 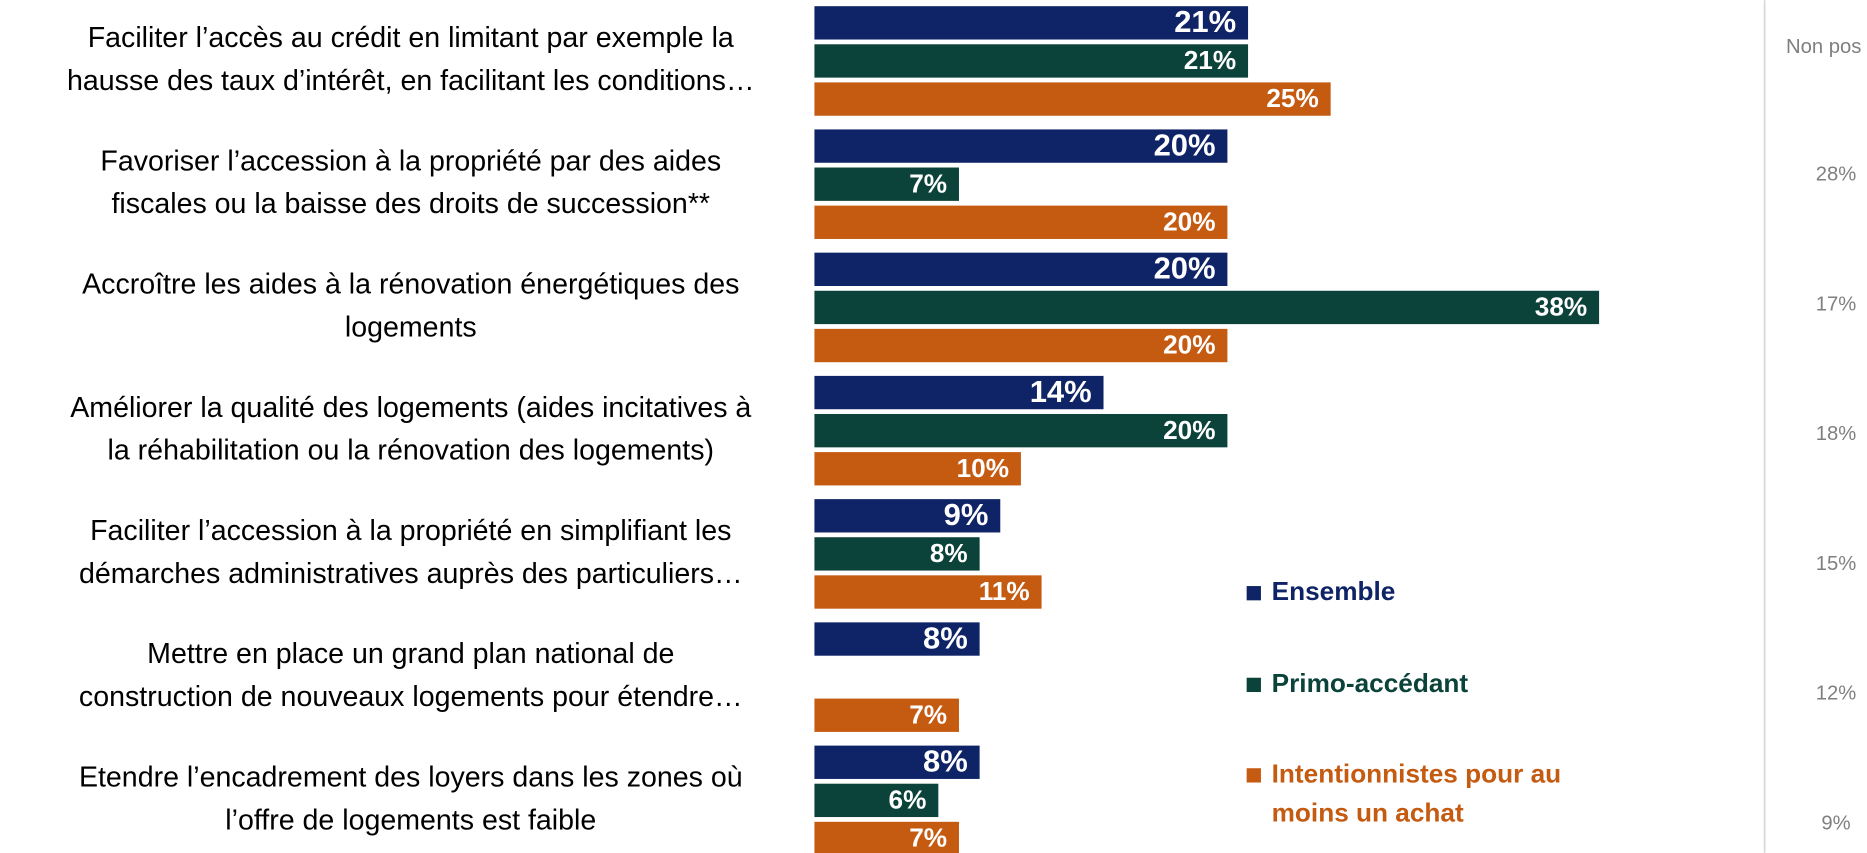 I want to click on legend-label: Ensemble, so click(x=1334, y=591).